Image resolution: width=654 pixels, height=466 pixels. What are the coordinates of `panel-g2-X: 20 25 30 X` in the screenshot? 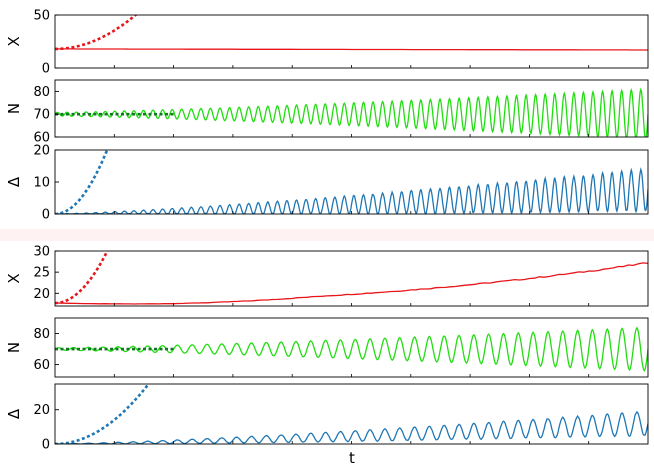 It's located at (327, 276).